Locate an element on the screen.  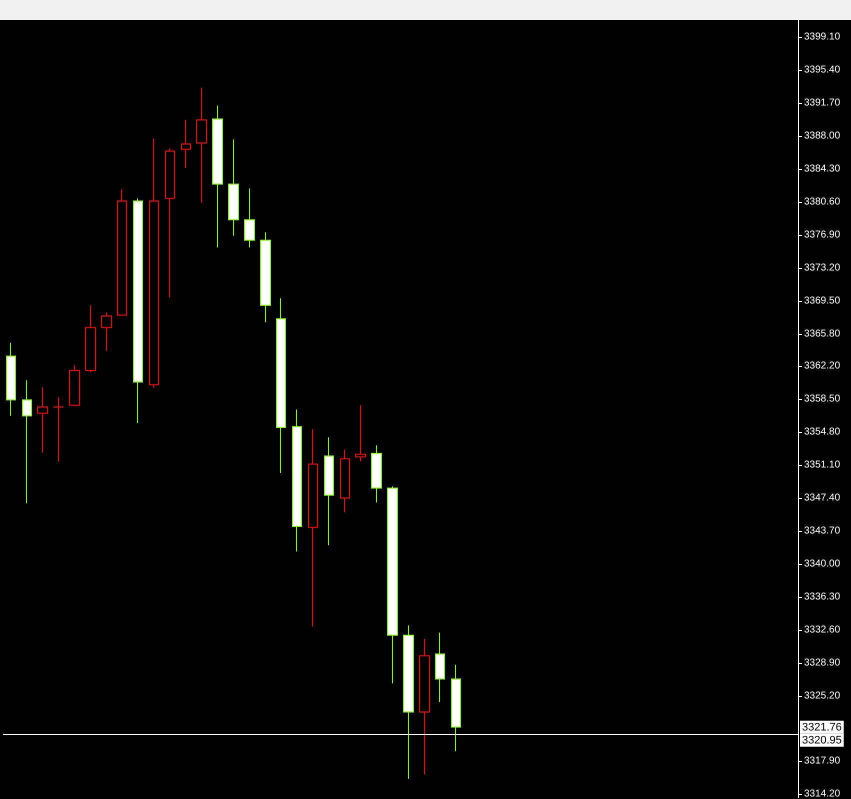
y-tick-label: 3340.00 is located at coordinates (822, 564).